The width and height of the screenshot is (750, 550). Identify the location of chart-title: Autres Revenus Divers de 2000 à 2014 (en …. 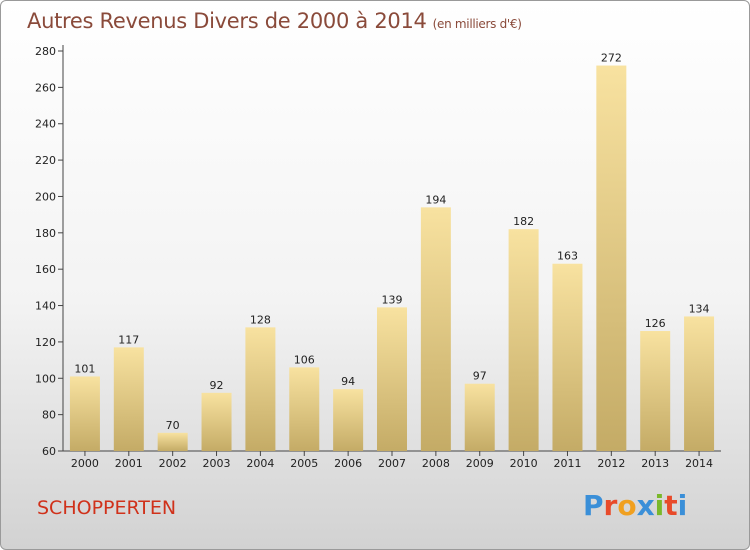
(274, 21).